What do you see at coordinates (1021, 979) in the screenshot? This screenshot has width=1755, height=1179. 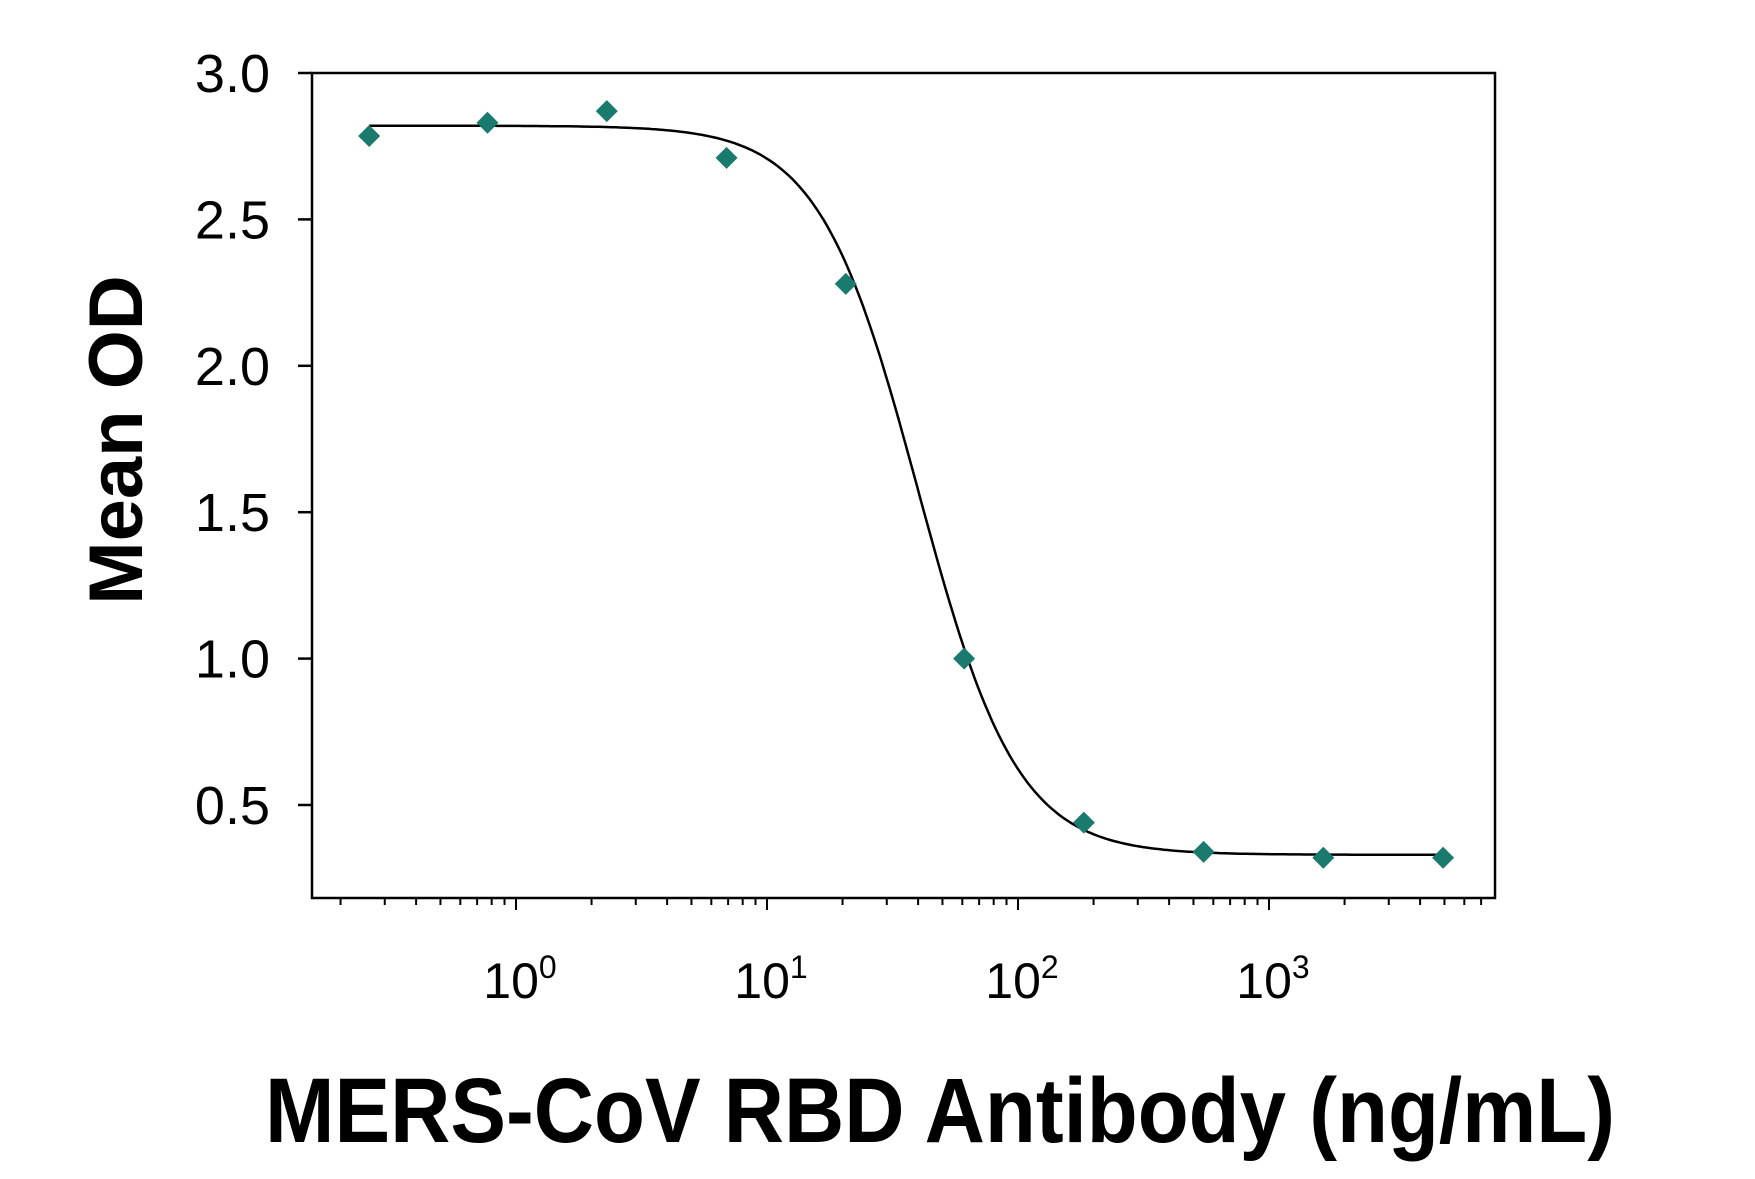 I see `x-tick-label: 10²` at bounding box center [1021, 979].